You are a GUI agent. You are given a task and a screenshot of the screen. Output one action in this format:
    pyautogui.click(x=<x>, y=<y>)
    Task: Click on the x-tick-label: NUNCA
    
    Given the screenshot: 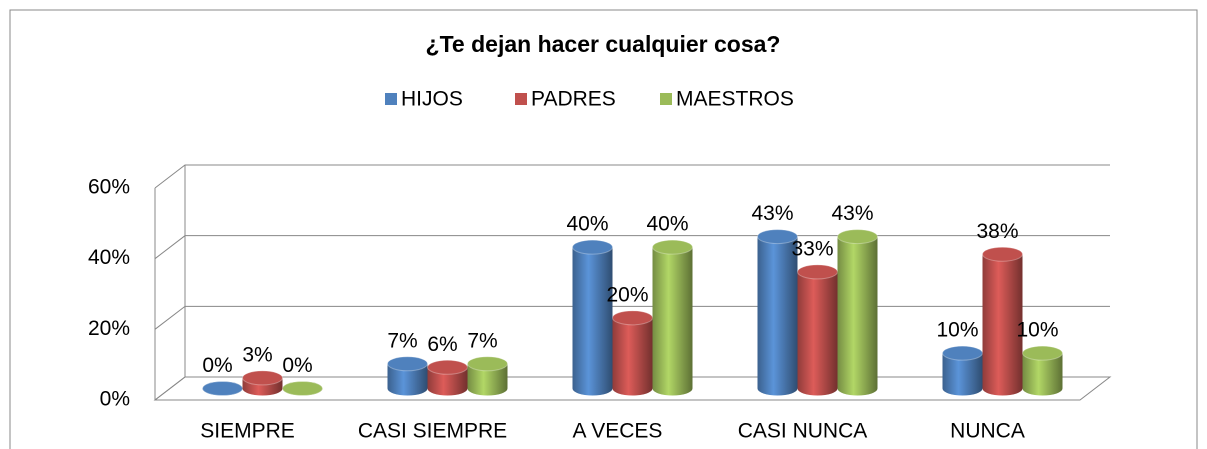 What is the action you would take?
    pyautogui.click(x=987, y=431)
    